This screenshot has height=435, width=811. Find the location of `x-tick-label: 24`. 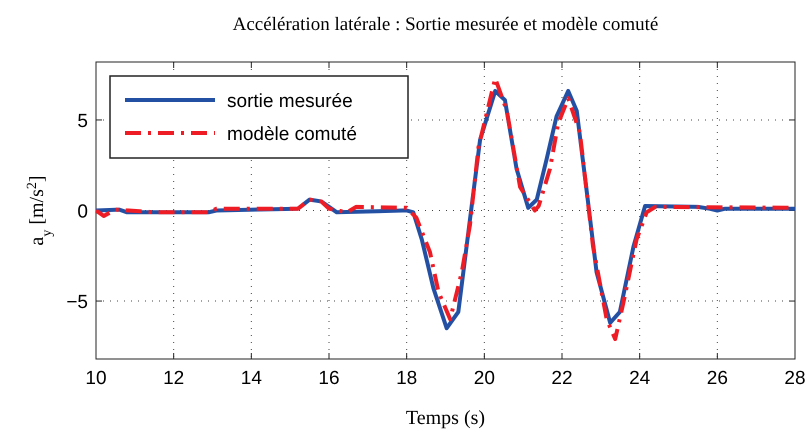

x-tick-label: 24 is located at coordinates (640, 378).